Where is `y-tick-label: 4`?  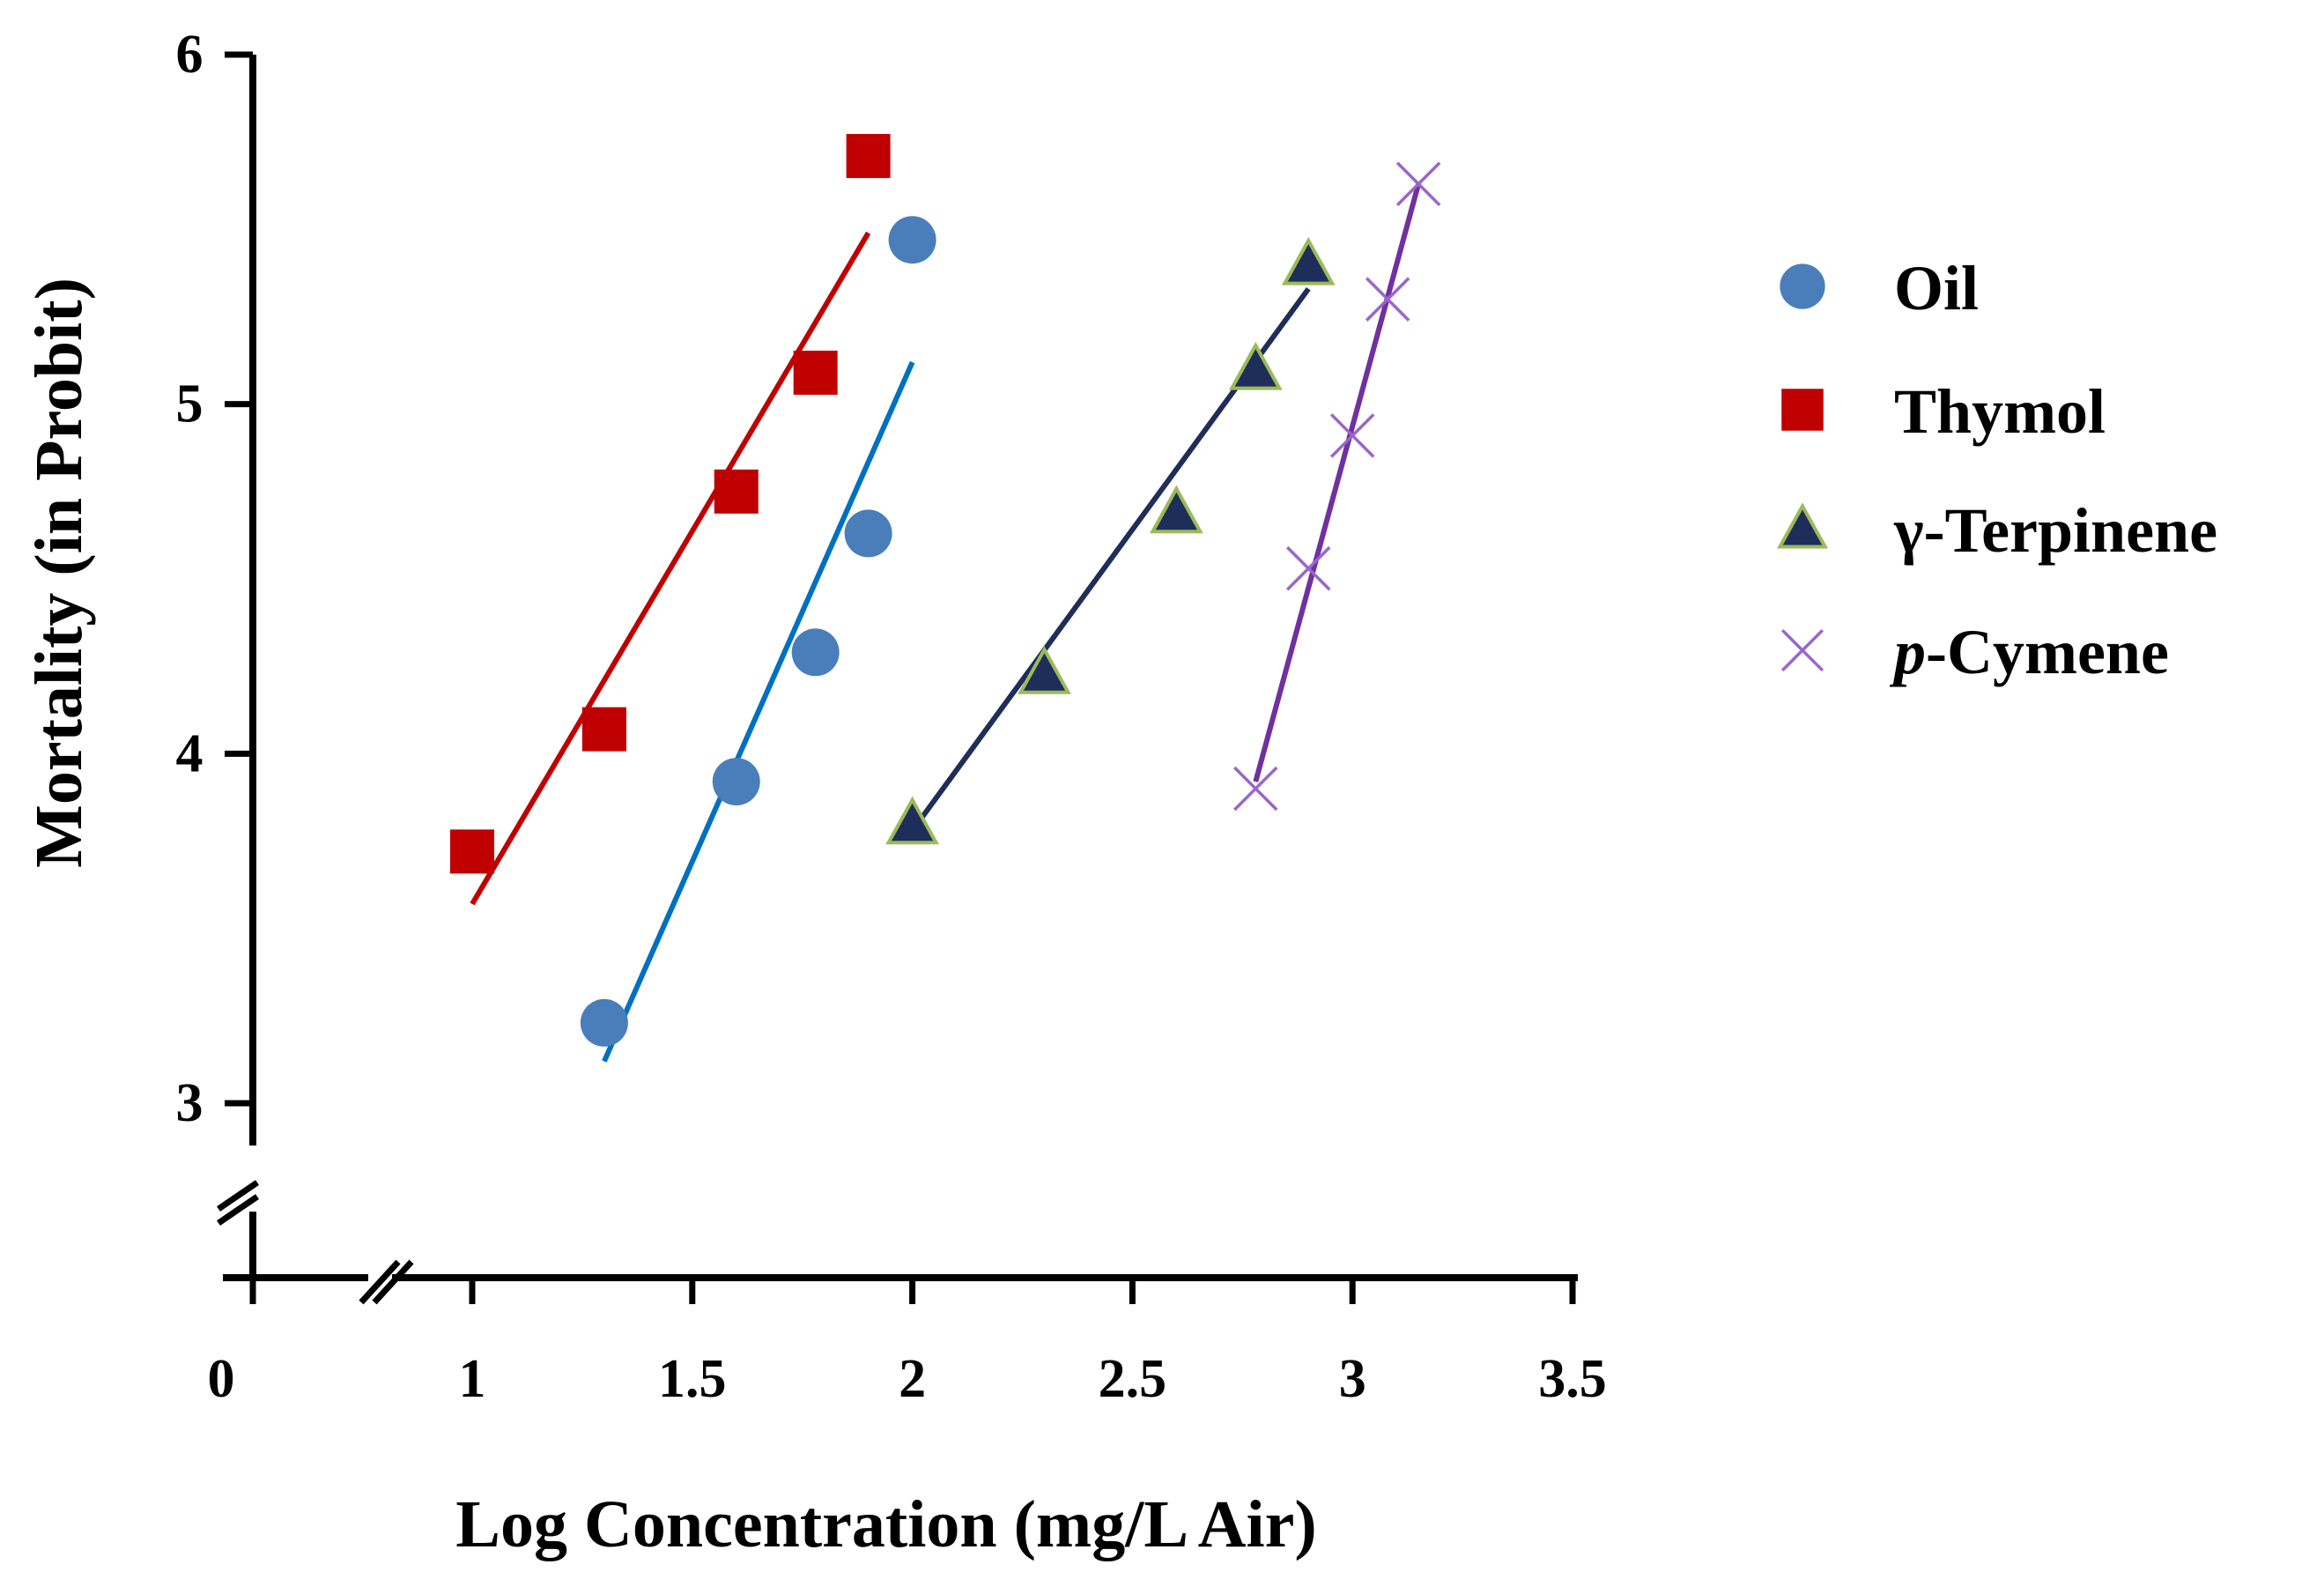 y-tick-label: 4 is located at coordinates (190, 753).